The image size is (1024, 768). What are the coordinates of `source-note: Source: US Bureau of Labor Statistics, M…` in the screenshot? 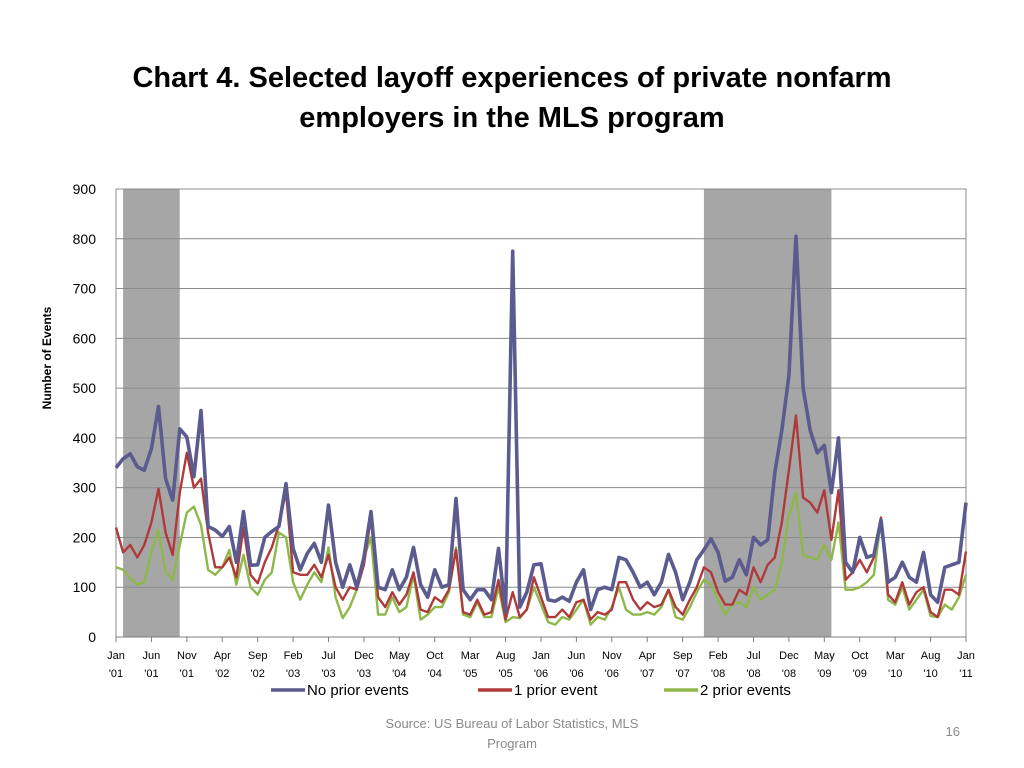 It's located at (512, 733).